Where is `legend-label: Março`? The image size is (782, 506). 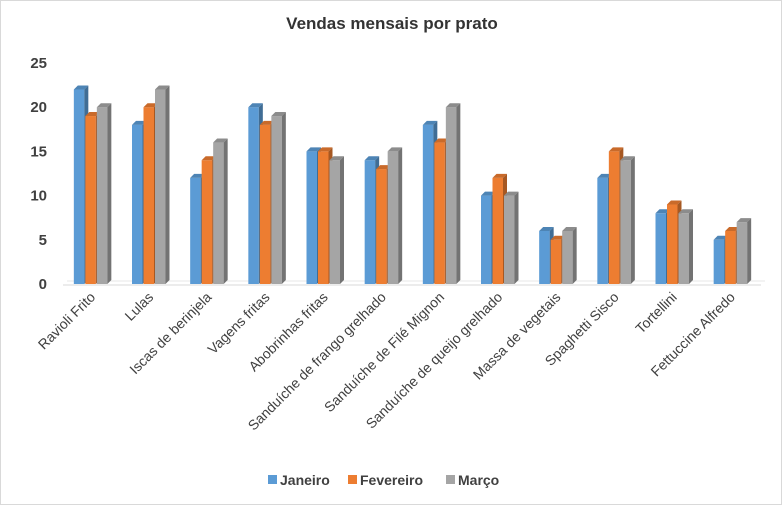 legend-label: Março is located at coordinates (478, 480).